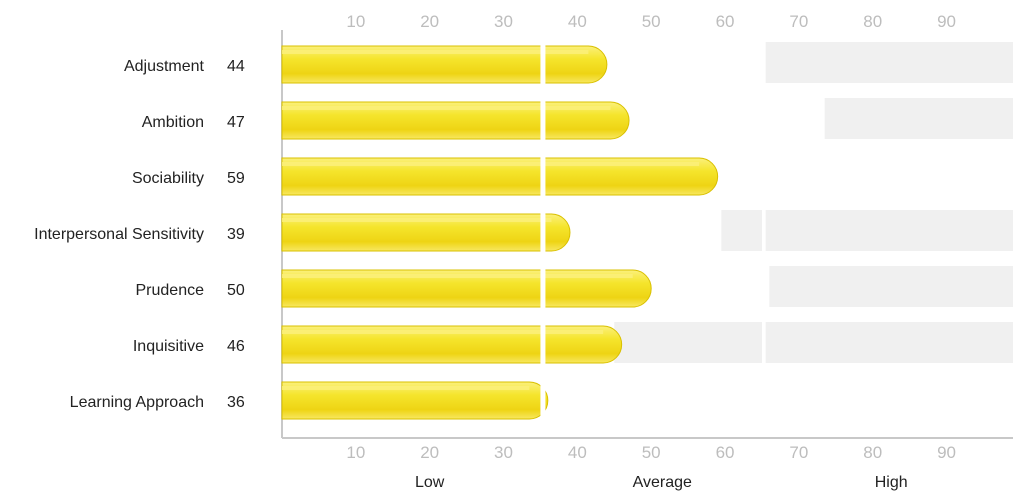 This screenshot has height=493, width=1013. What do you see at coordinates (236, 178) in the screenshot?
I see `value-label: 59` at bounding box center [236, 178].